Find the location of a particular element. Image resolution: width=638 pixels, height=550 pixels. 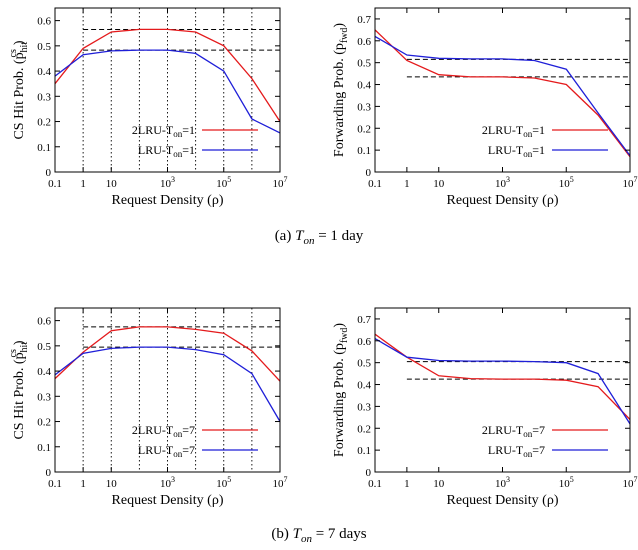

caption-a: (a) Ton = 1 day is located at coordinates (319, 237).